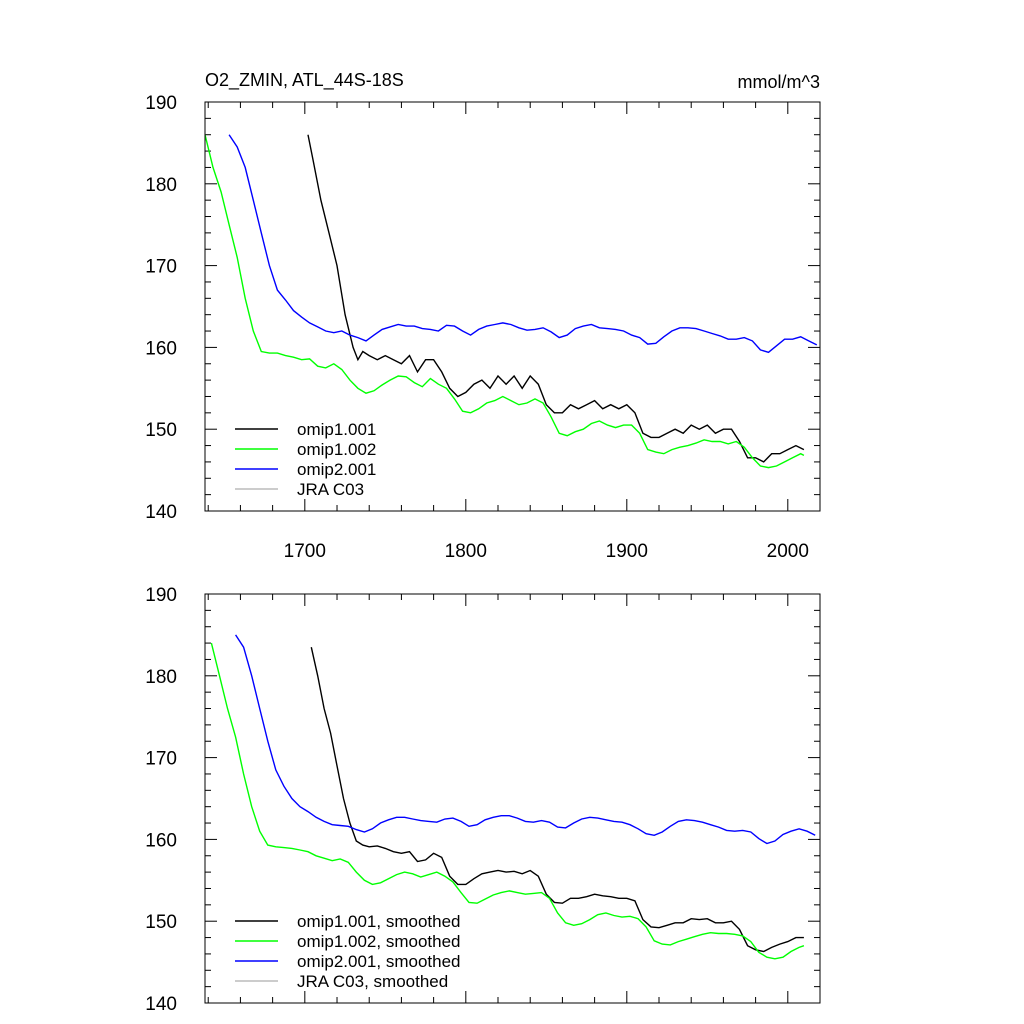 This screenshot has height=1024, width=1024. I want to click on chart-units: mmol/m^3, so click(779, 82).